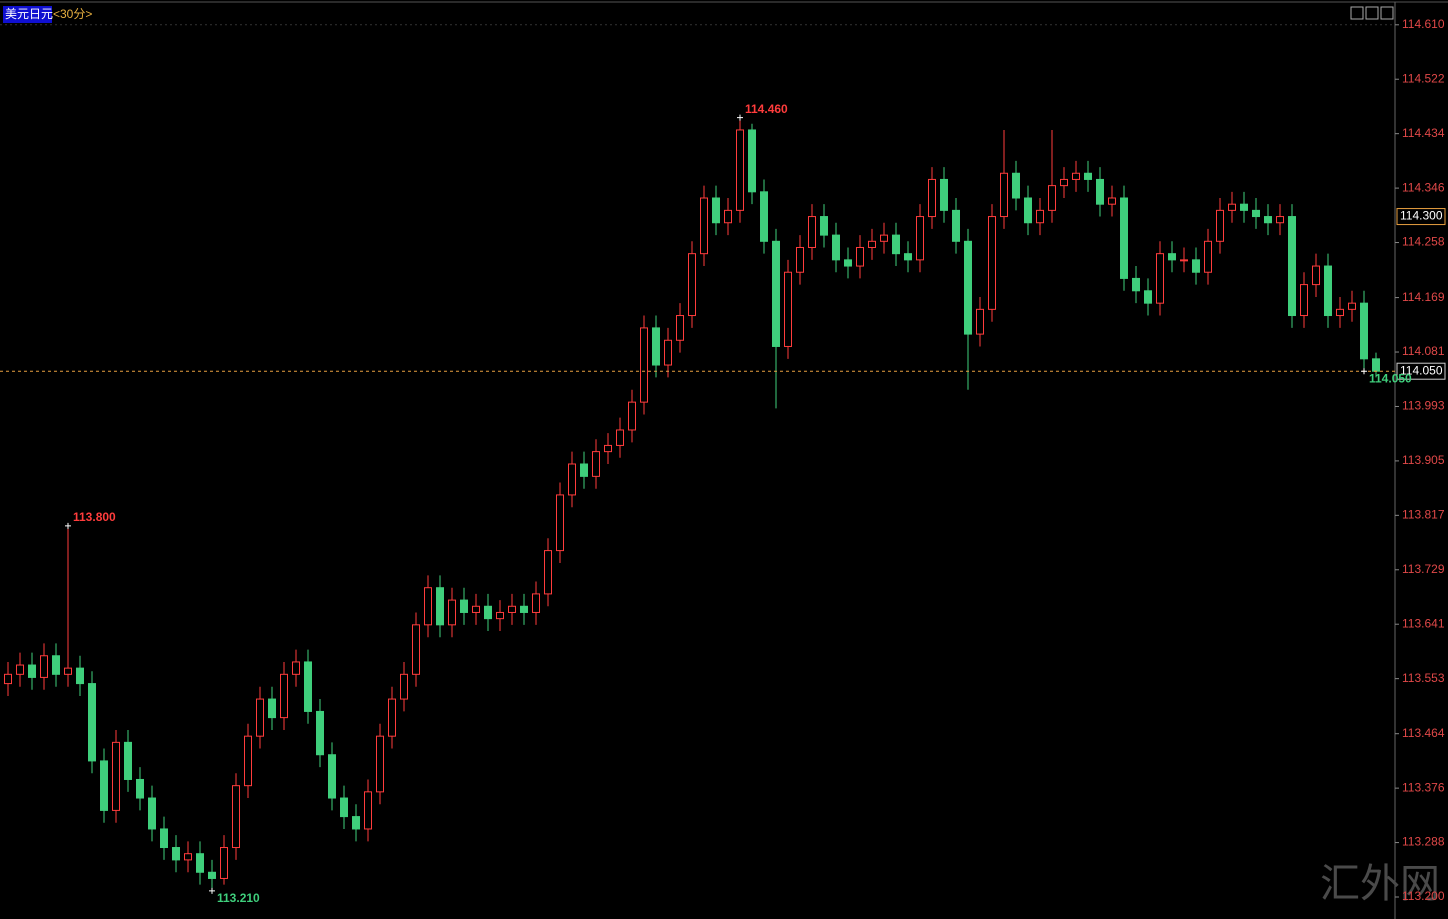 The image size is (1448, 919). I want to click on watermark: 汇外网, so click(1380, 884).